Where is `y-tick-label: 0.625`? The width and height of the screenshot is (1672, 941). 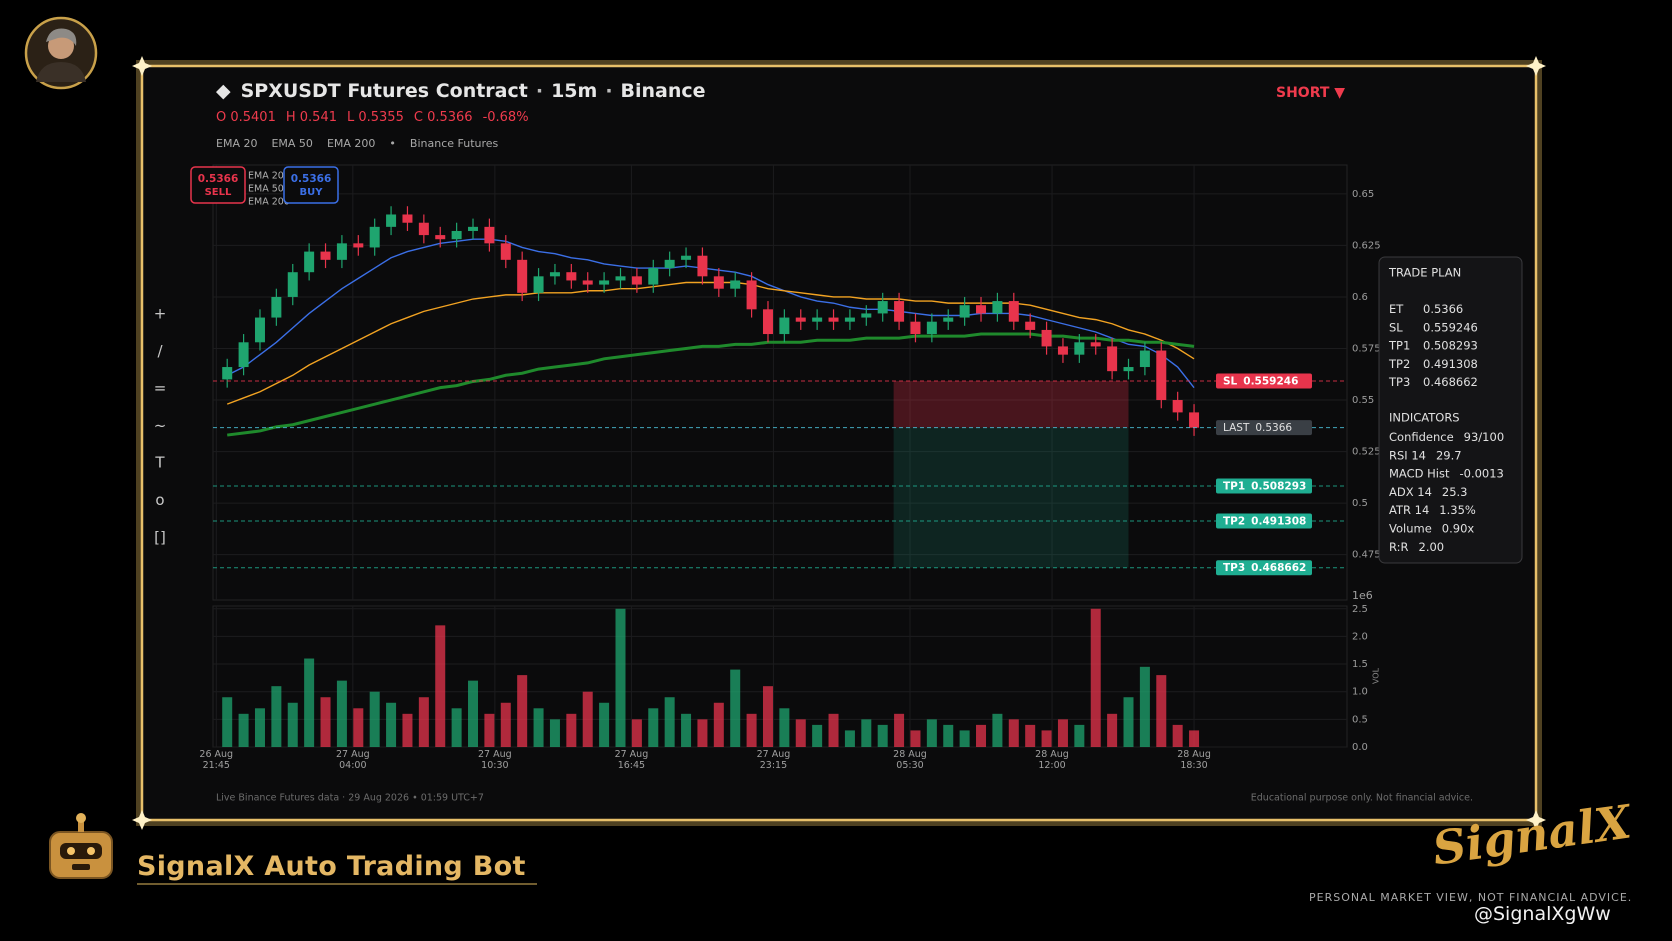
y-tick-label: 0.625 is located at coordinates (1366, 245).